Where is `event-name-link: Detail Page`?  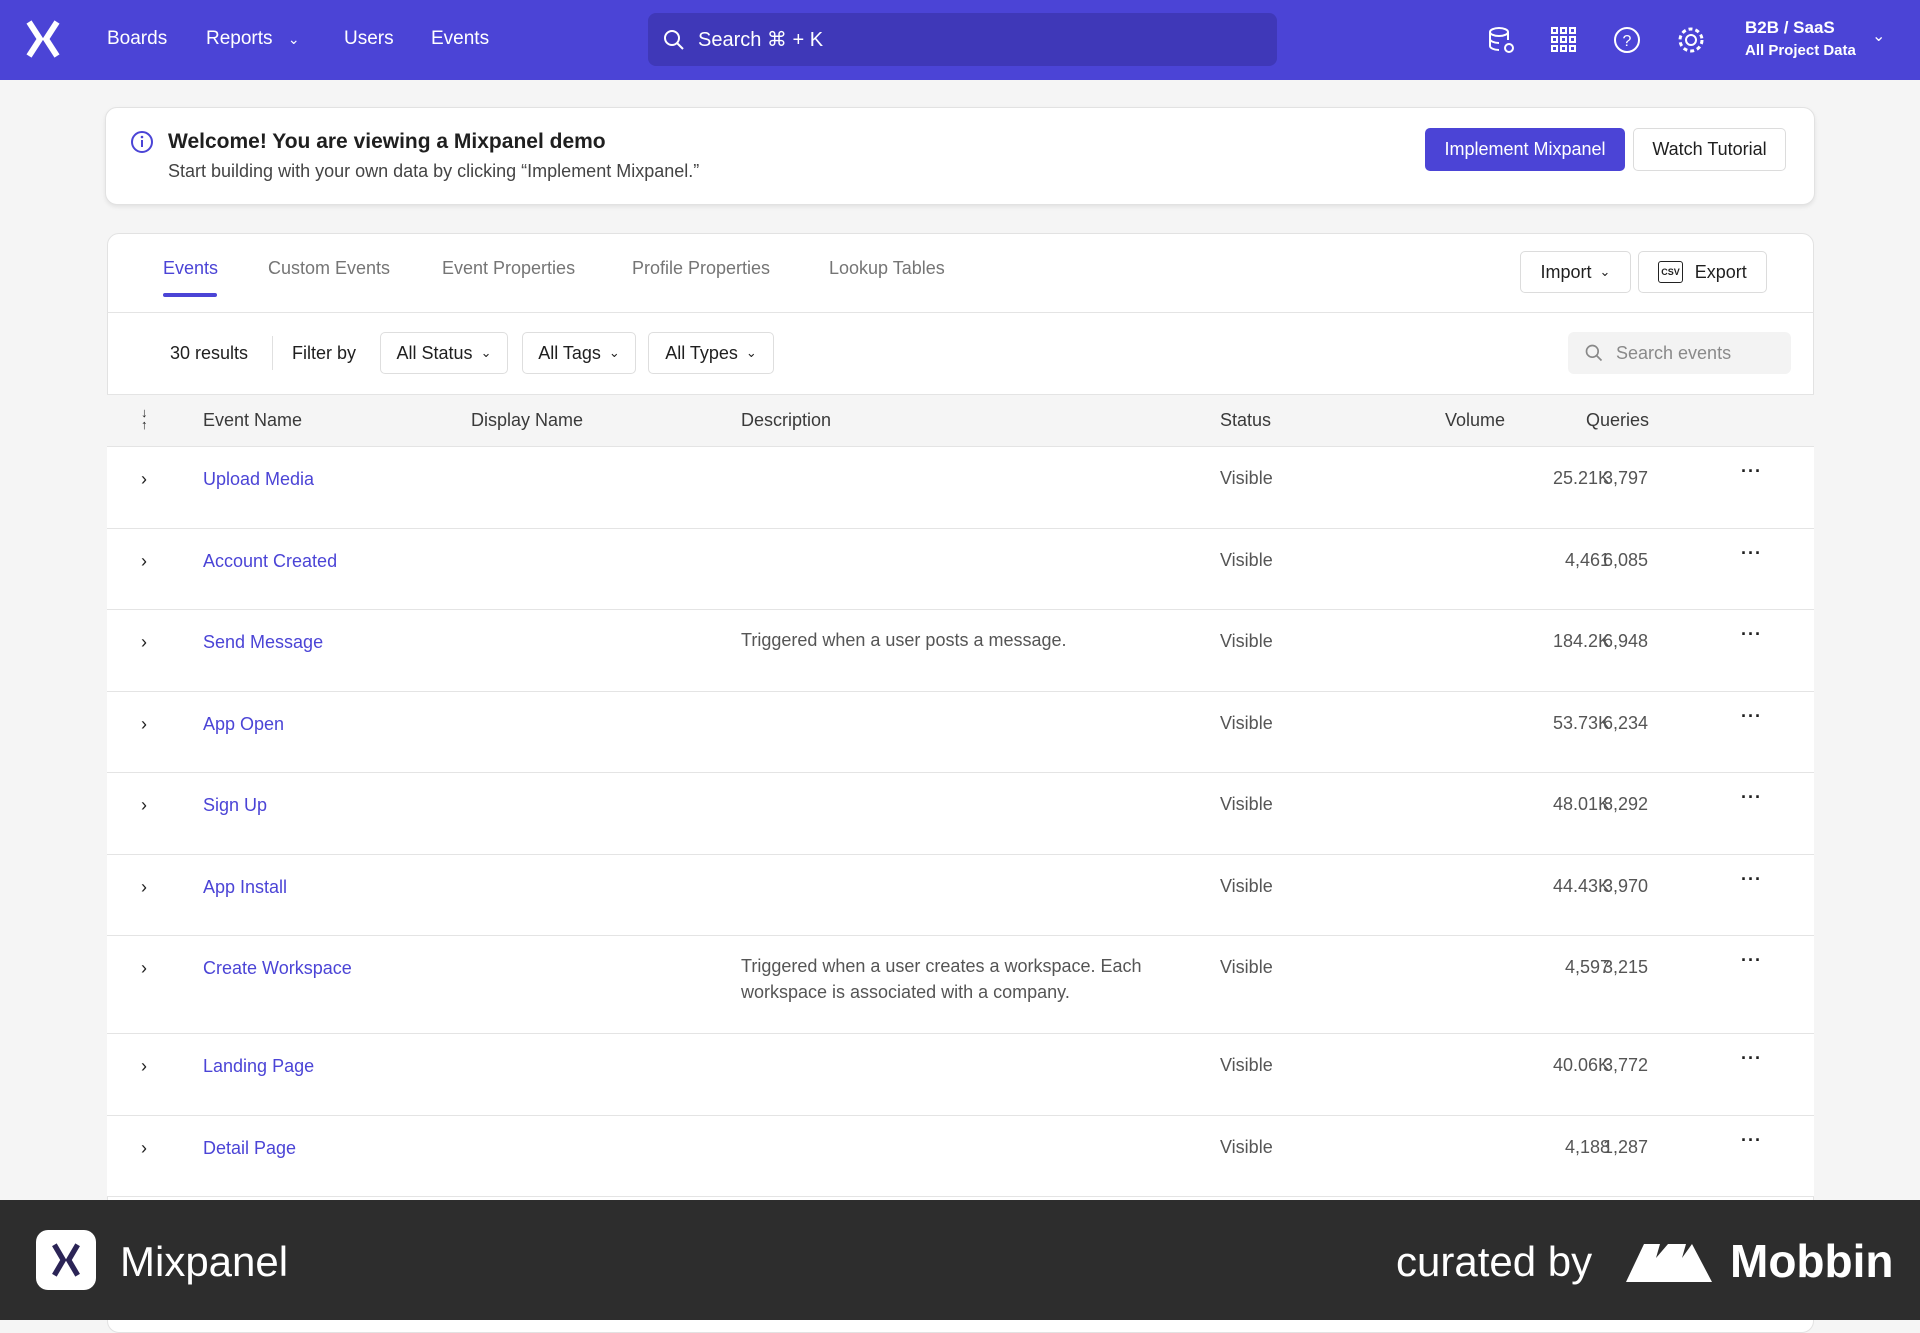
event-name-link: Detail Page is located at coordinates (250, 1147).